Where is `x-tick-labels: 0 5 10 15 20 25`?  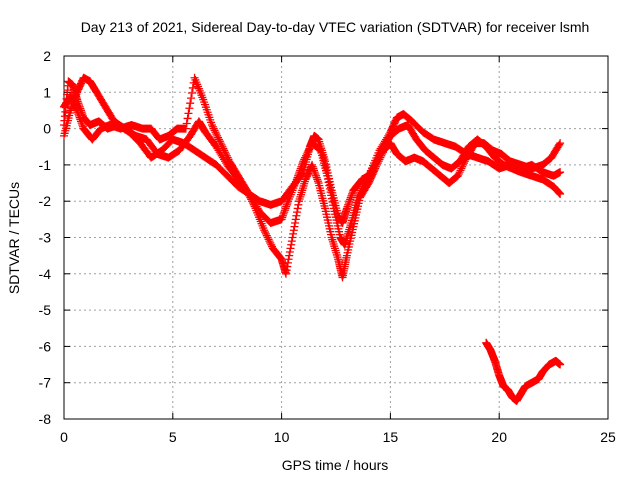 x-tick-labels: 0 5 10 15 20 25 is located at coordinates (338, 437).